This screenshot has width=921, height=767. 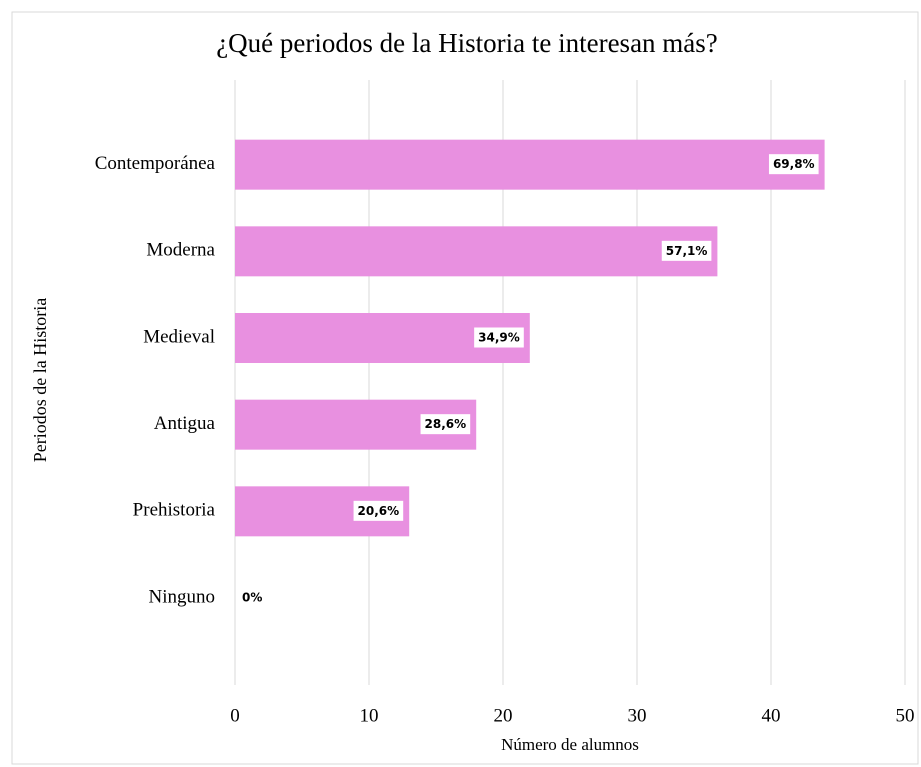 I want to click on x-tick-label: 0, so click(x=235, y=715).